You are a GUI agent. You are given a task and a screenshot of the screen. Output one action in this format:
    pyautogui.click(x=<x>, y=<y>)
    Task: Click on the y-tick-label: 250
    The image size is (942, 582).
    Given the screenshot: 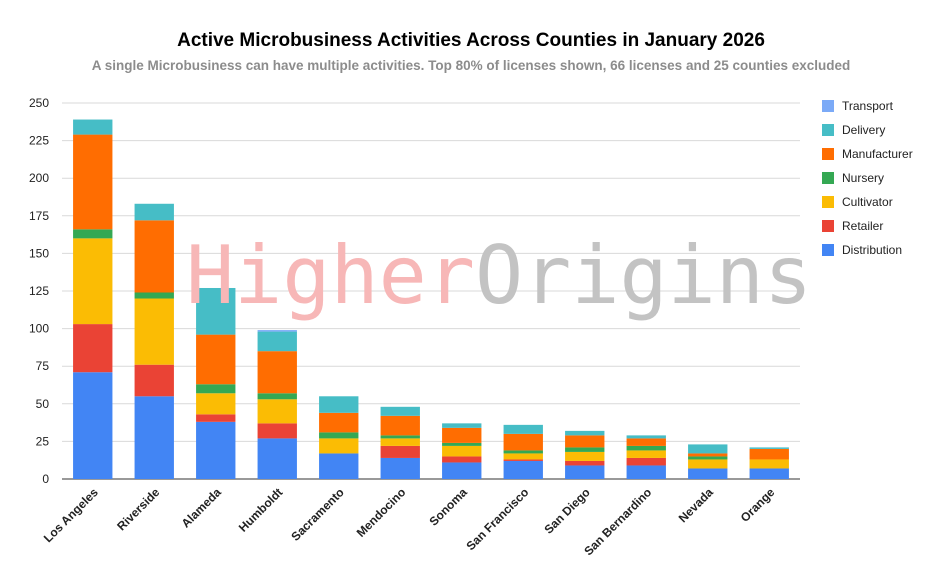 What is the action you would take?
    pyautogui.click(x=39, y=103)
    